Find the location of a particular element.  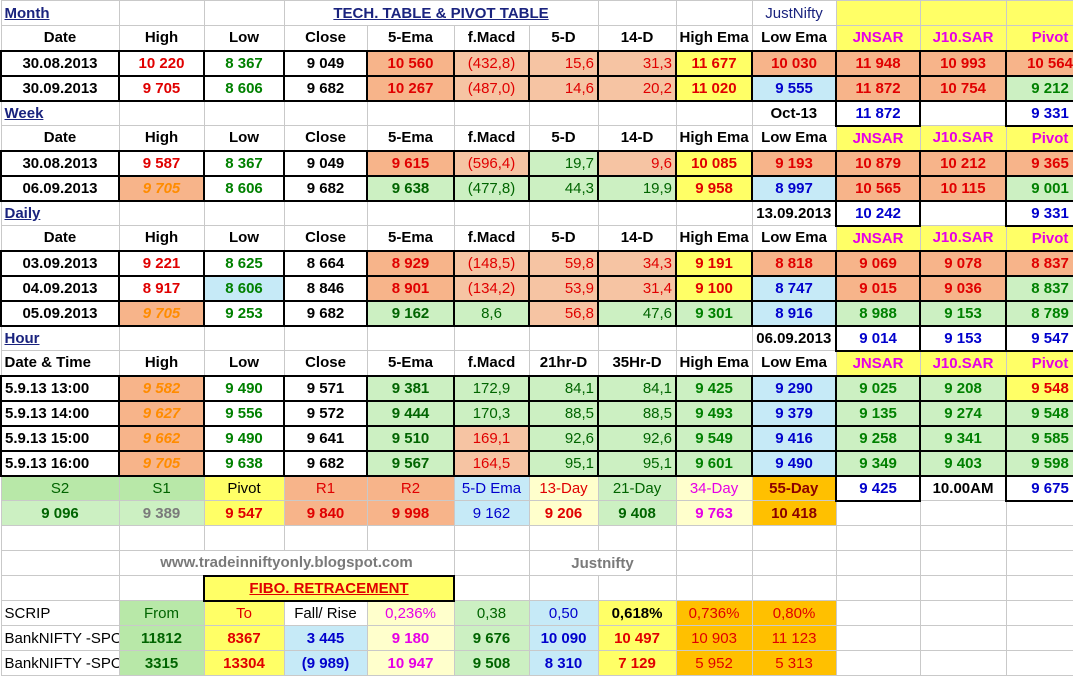

cell: 9 365 is located at coordinates (1039, 163).